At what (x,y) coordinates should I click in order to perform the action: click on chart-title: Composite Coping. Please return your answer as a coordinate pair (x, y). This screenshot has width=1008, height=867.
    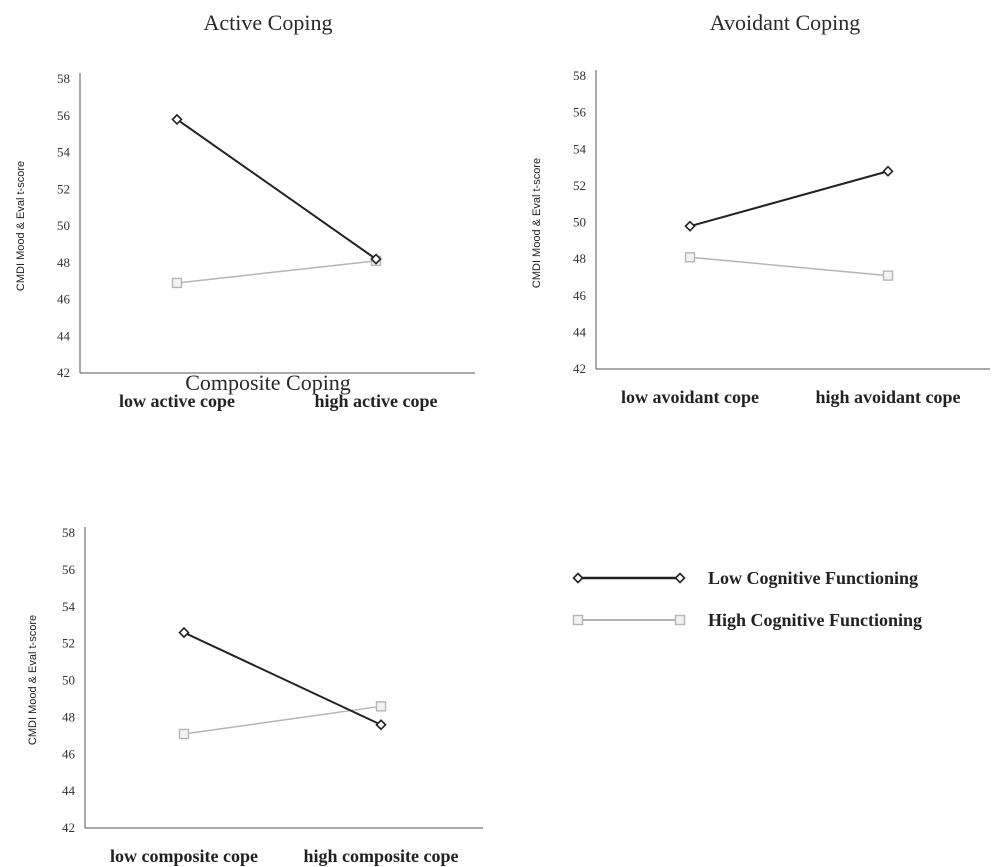
    Looking at the image, I should click on (268, 382).